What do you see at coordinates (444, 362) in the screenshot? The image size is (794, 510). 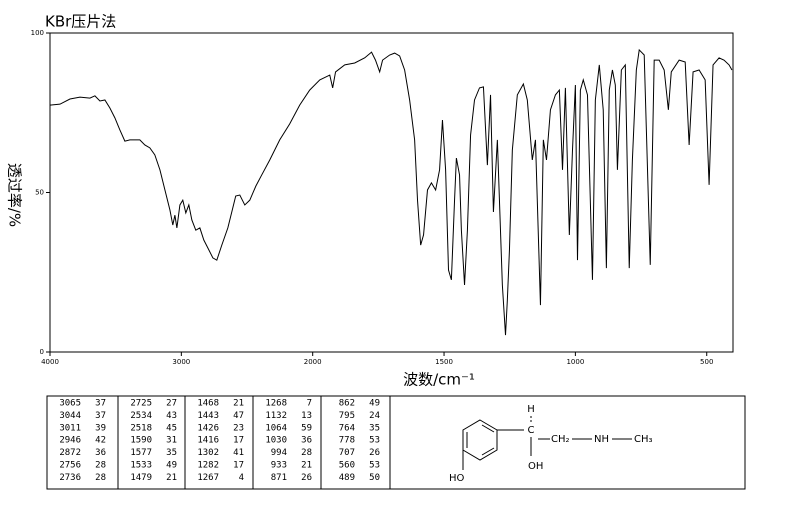 I see `x-tick-label: 1500` at bounding box center [444, 362].